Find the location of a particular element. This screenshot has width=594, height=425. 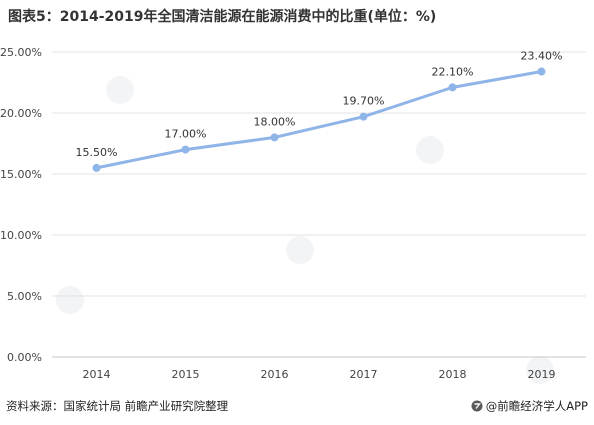

x-tick-label: 2014 is located at coordinates (97, 374).